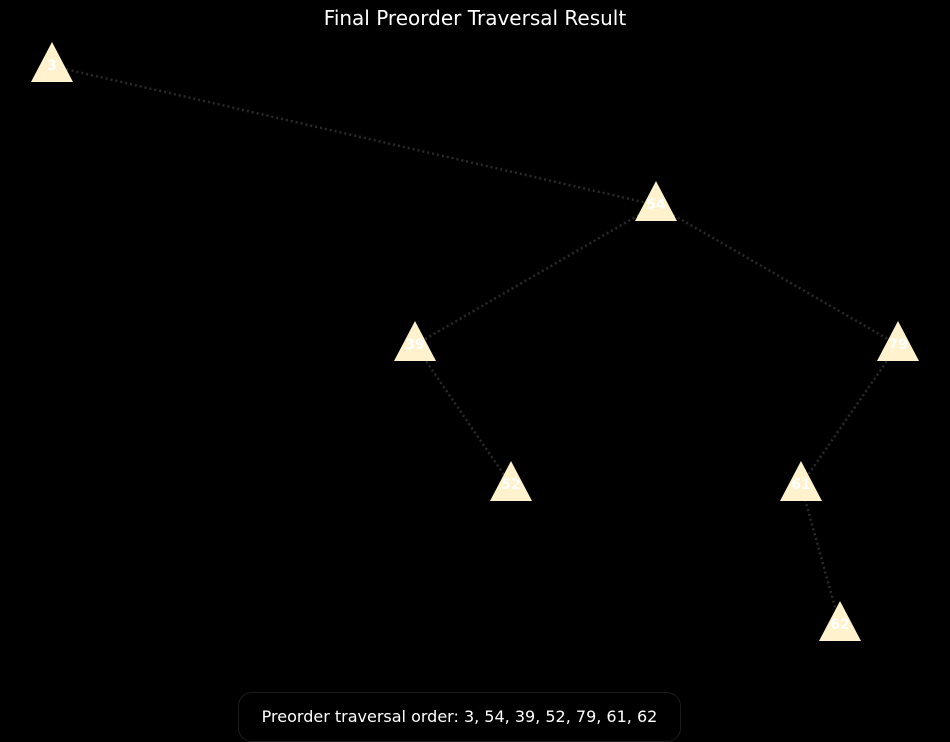 This screenshot has width=950, height=742. I want to click on tree-node: 54, so click(656, 201).